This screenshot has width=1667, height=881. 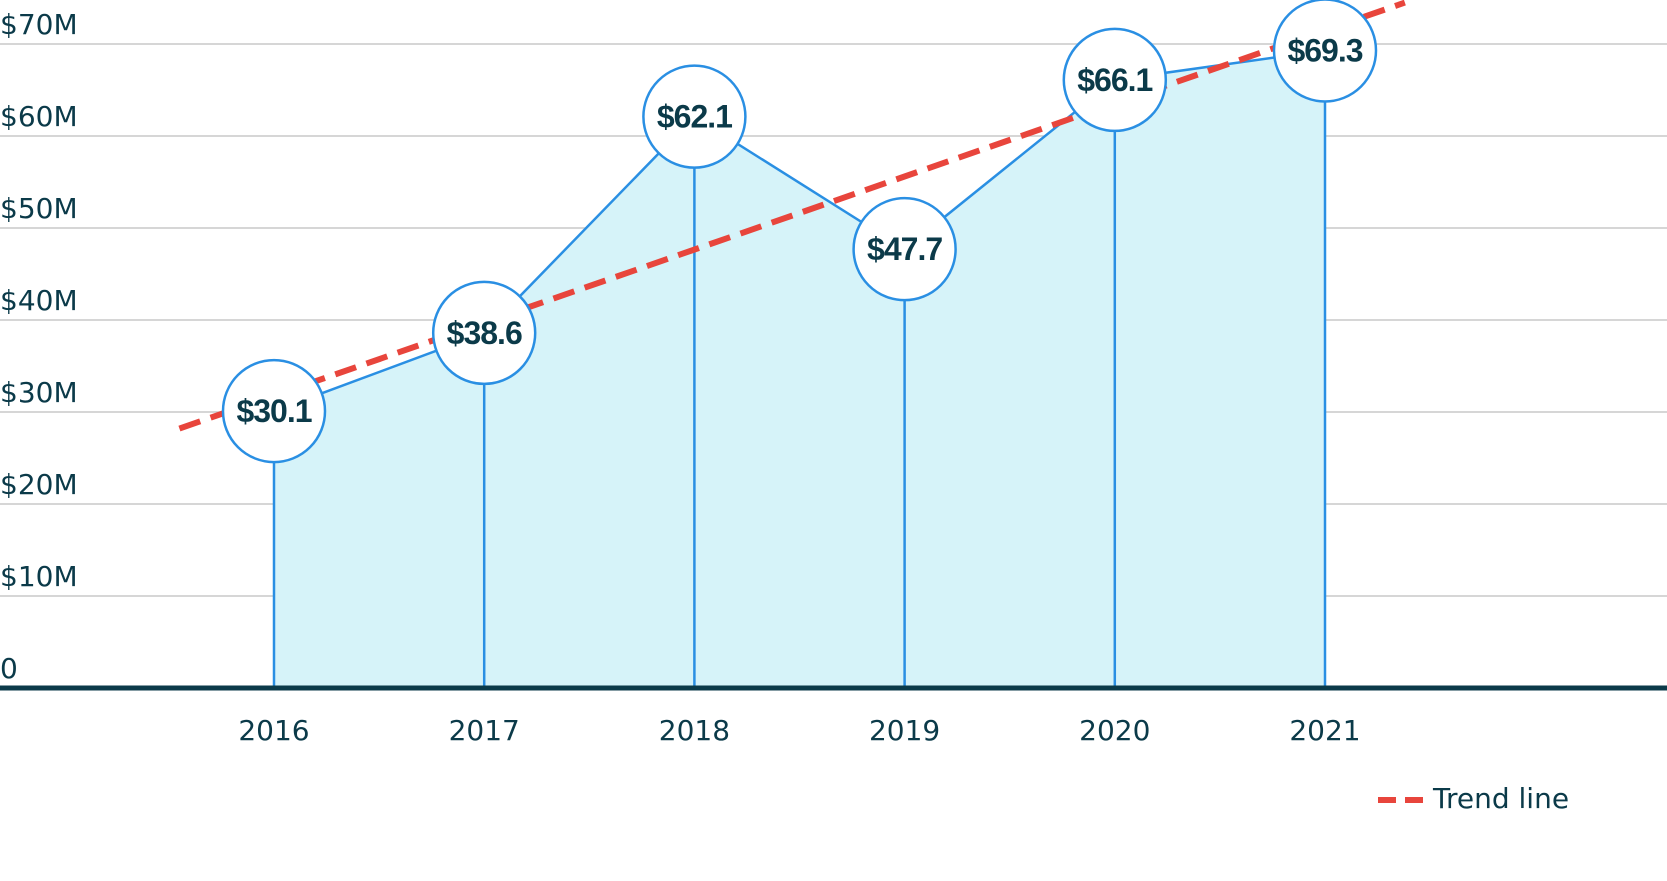 What do you see at coordinates (484, 730) in the screenshot?
I see `x-tick-label: 2017` at bounding box center [484, 730].